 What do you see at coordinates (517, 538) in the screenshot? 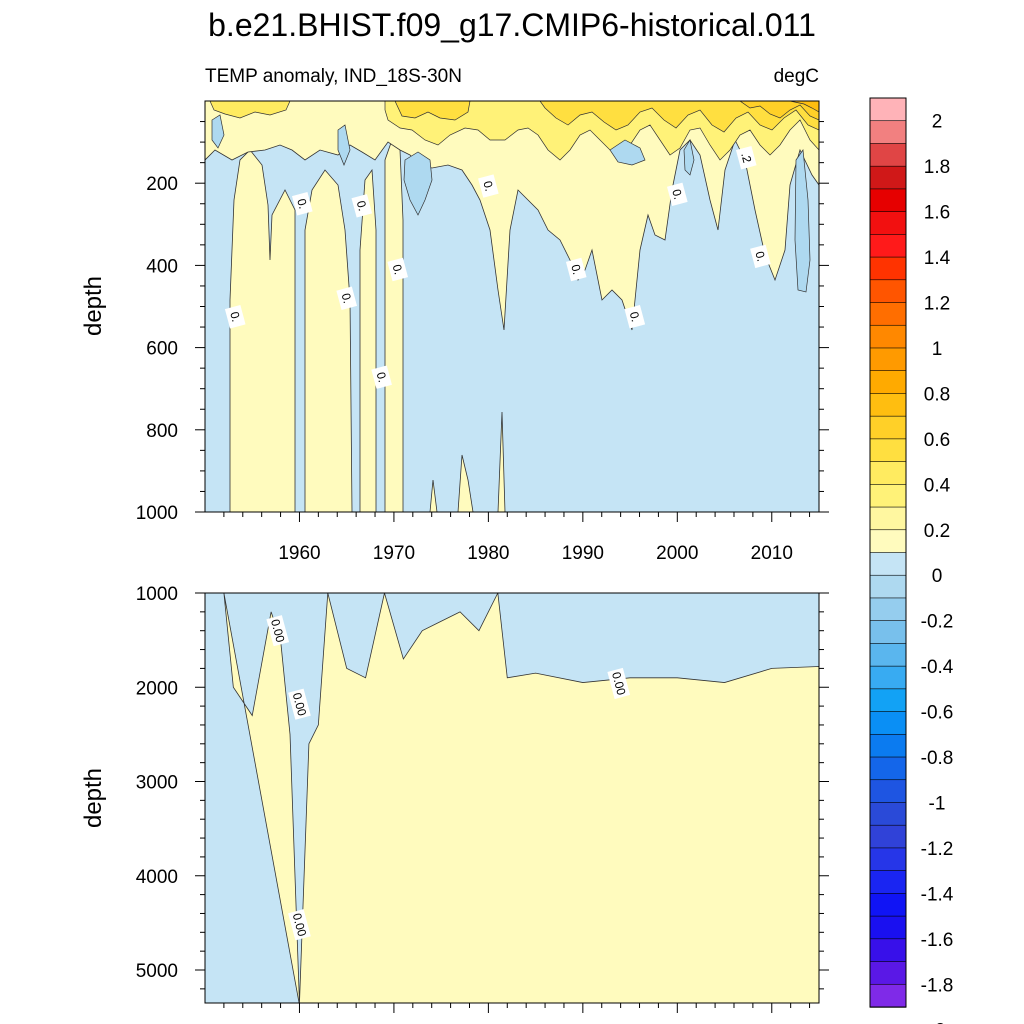
I see `upper-x-axis: 1960 1970 1980 1990 2000 2010` at bounding box center [517, 538].